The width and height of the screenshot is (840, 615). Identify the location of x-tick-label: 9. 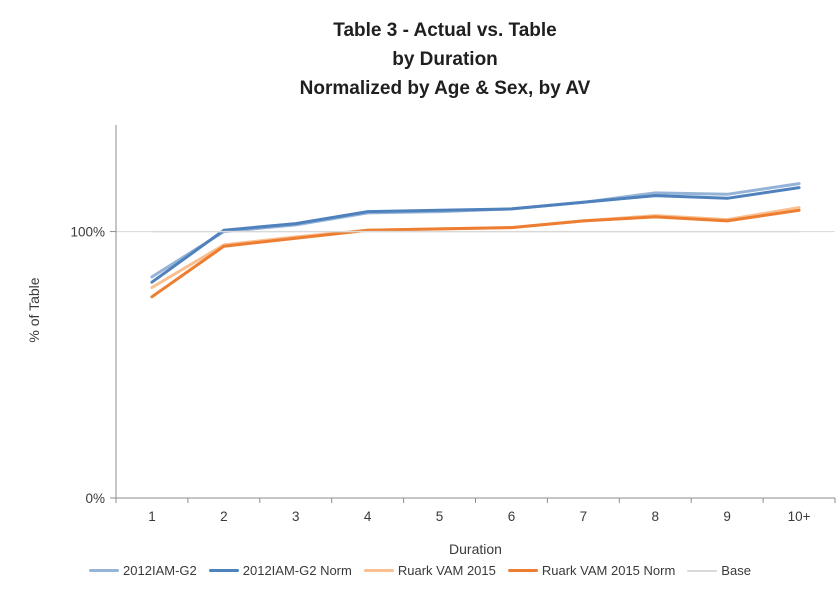
(727, 516).